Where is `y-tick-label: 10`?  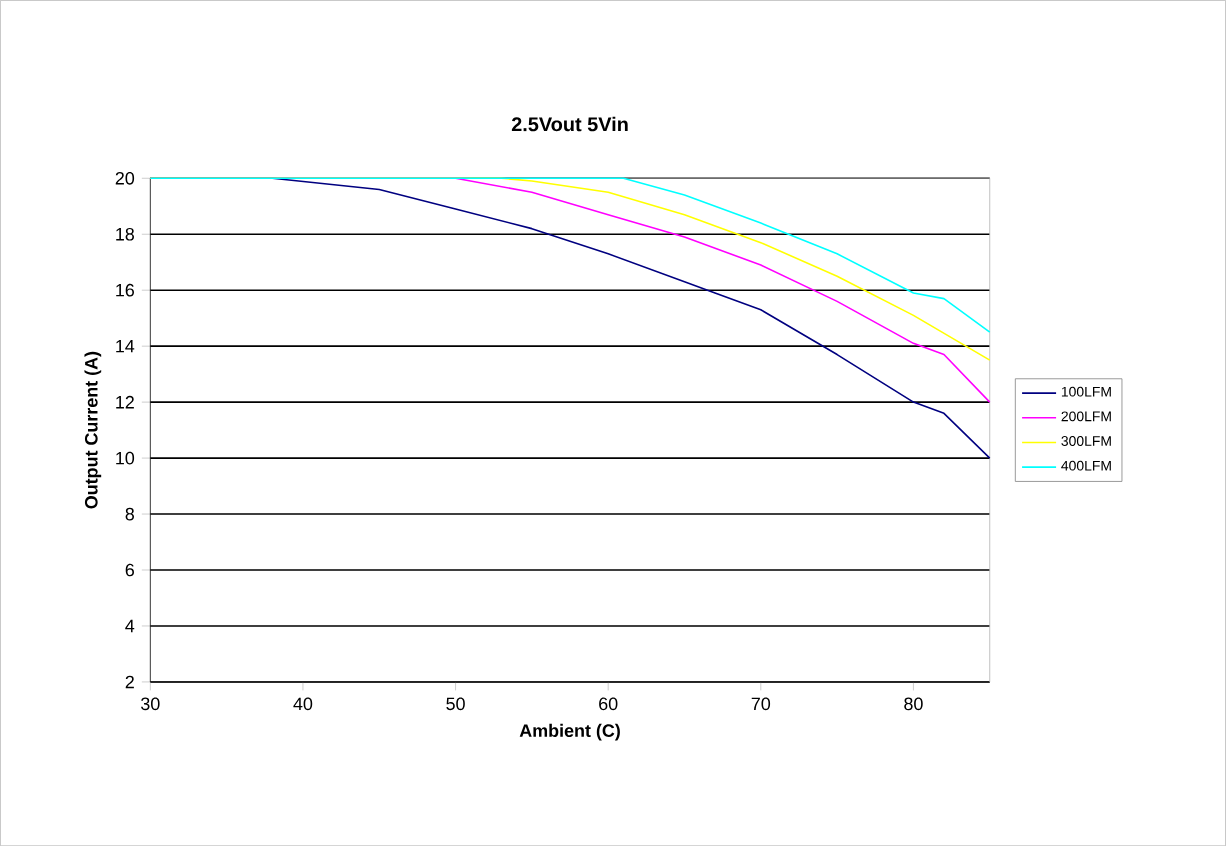
y-tick-label: 10 is located at coordinates (125, 458).